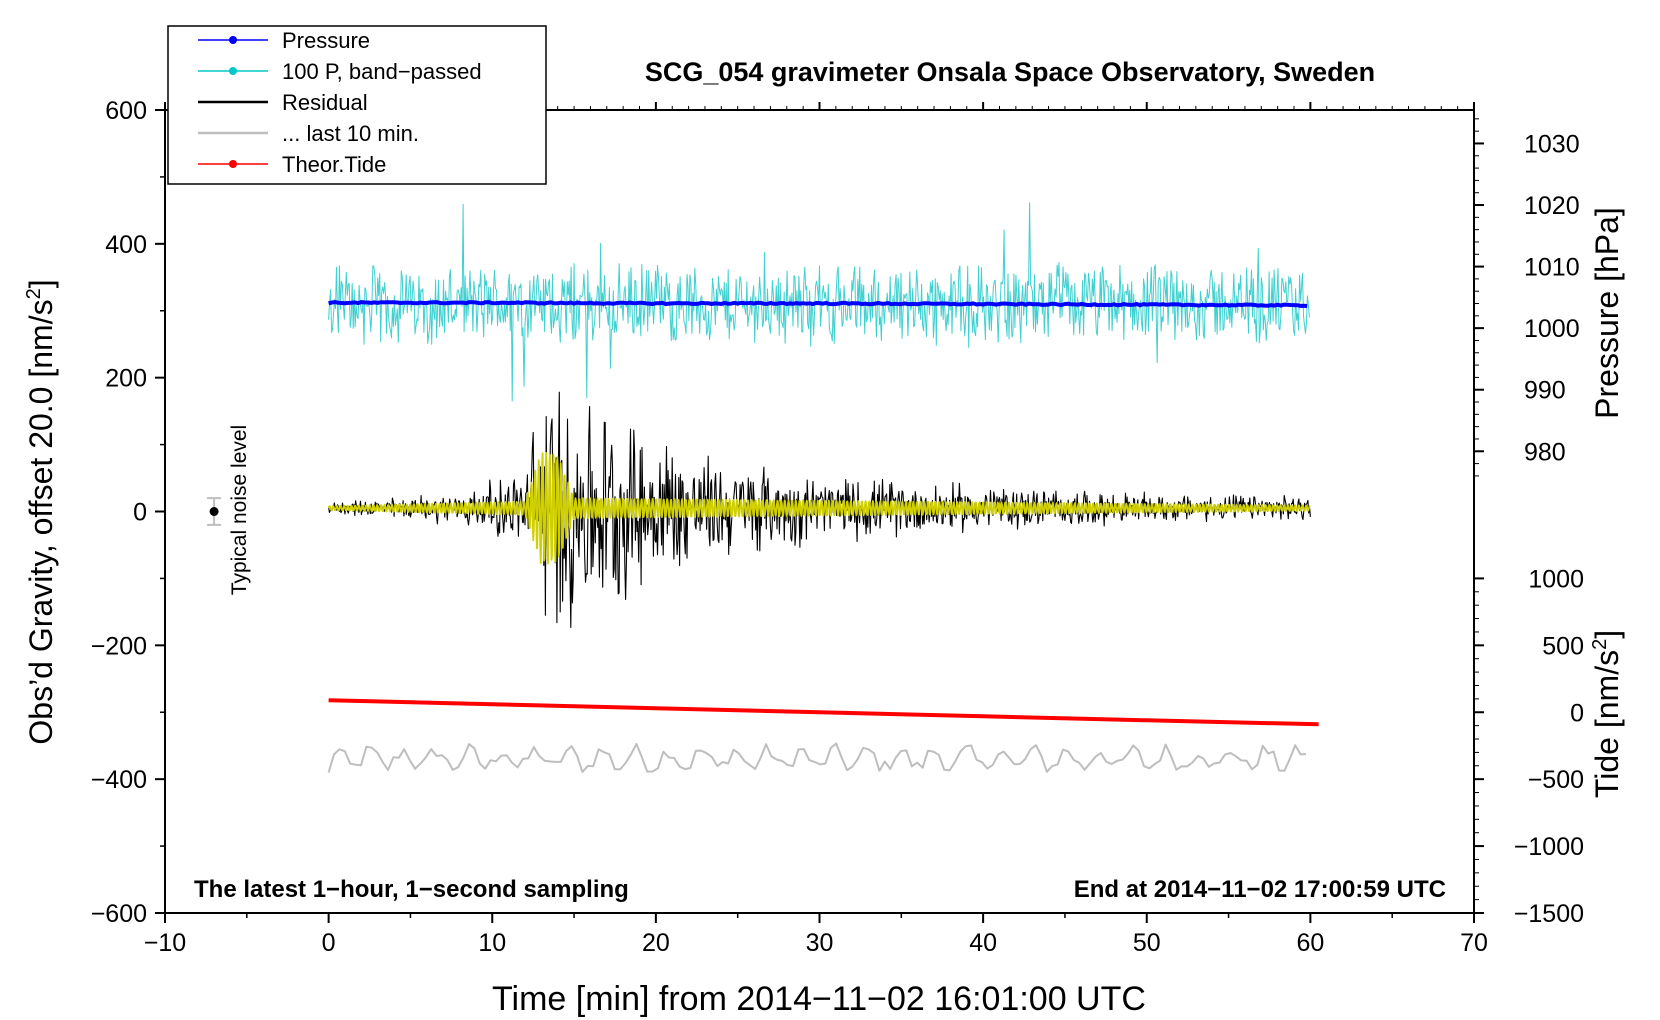 This screenshot has height=1020, width=1660. Describe the element at coordinates (1556, 579) in the screenshot. I see `tide-tick-label: 1000` at that location.